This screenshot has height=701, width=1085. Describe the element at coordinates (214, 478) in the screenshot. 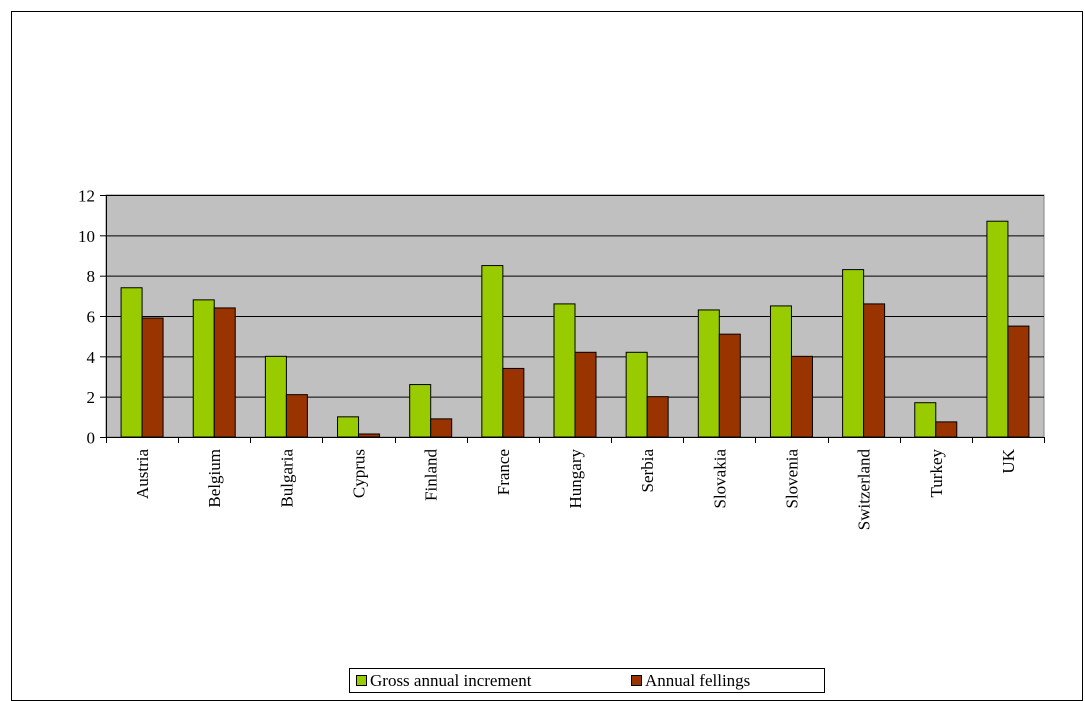

I see `x-tick-label: Belgium` at that location.